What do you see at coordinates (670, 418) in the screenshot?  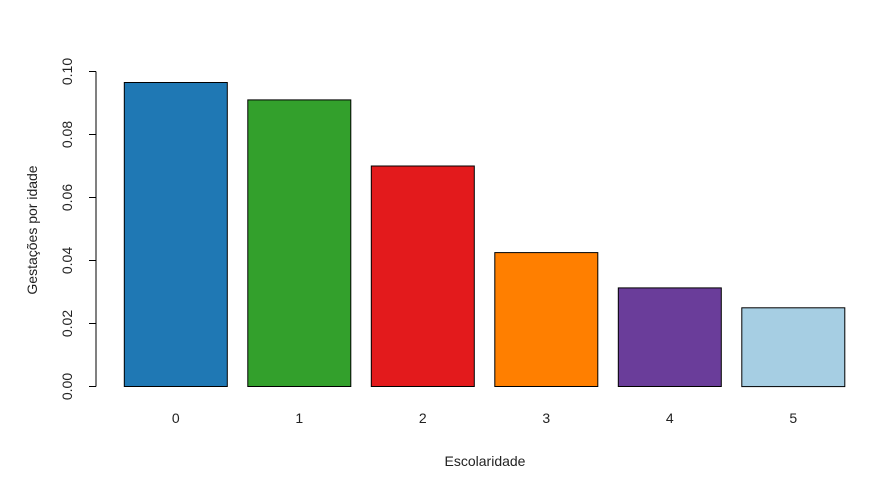 I see `x-tick-label: 4` at bounding box center [670, 418].